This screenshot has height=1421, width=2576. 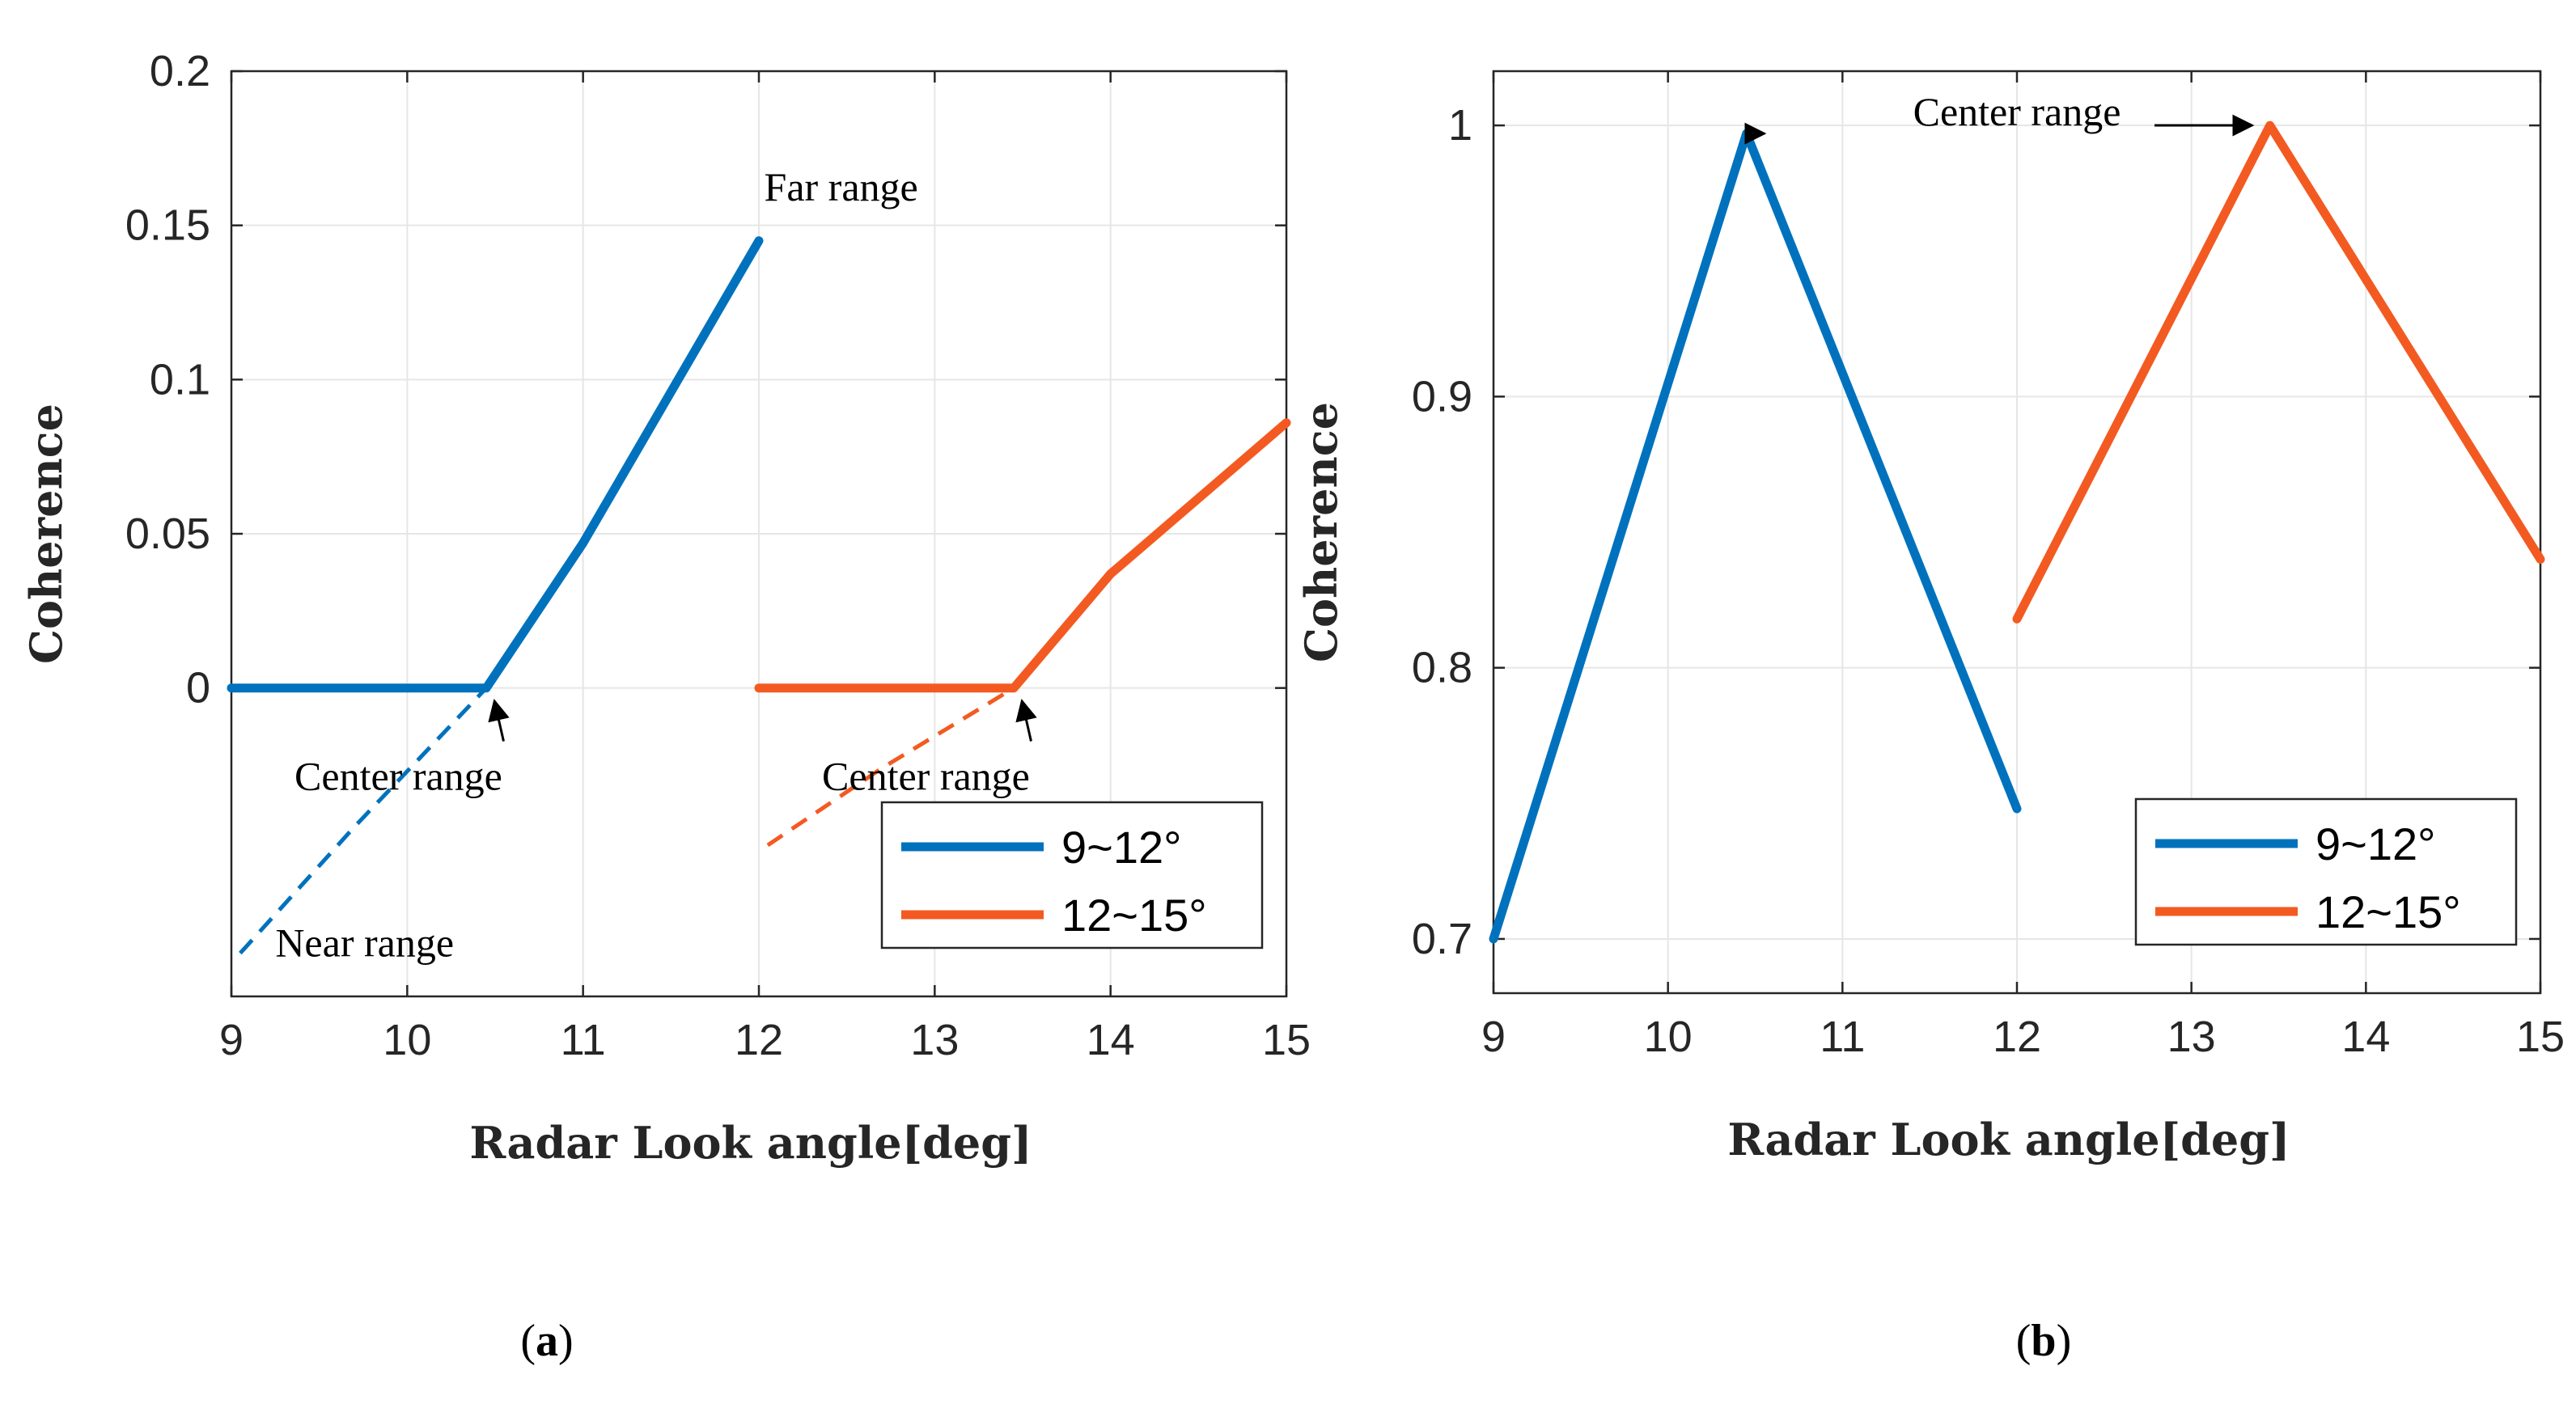 I want to click on y-tick-label: 0.1, so click(x=180, y=379).